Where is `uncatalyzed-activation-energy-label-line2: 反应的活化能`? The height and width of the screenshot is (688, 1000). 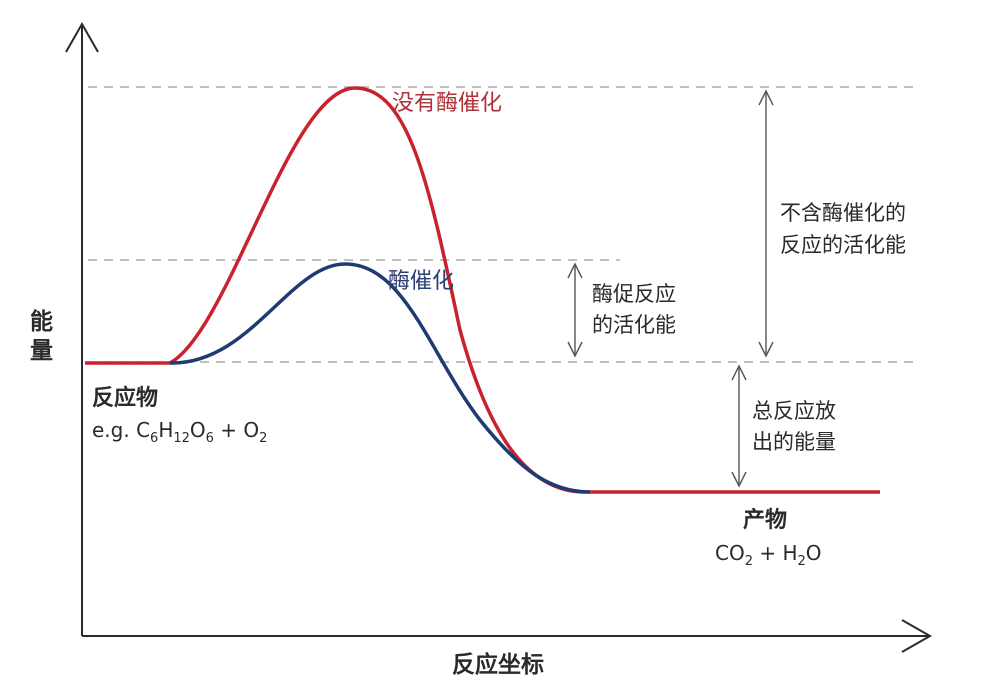 uncatalyzed-activation-energy-label-line2: 反应的活化能 is located at coordinates (843, 245).